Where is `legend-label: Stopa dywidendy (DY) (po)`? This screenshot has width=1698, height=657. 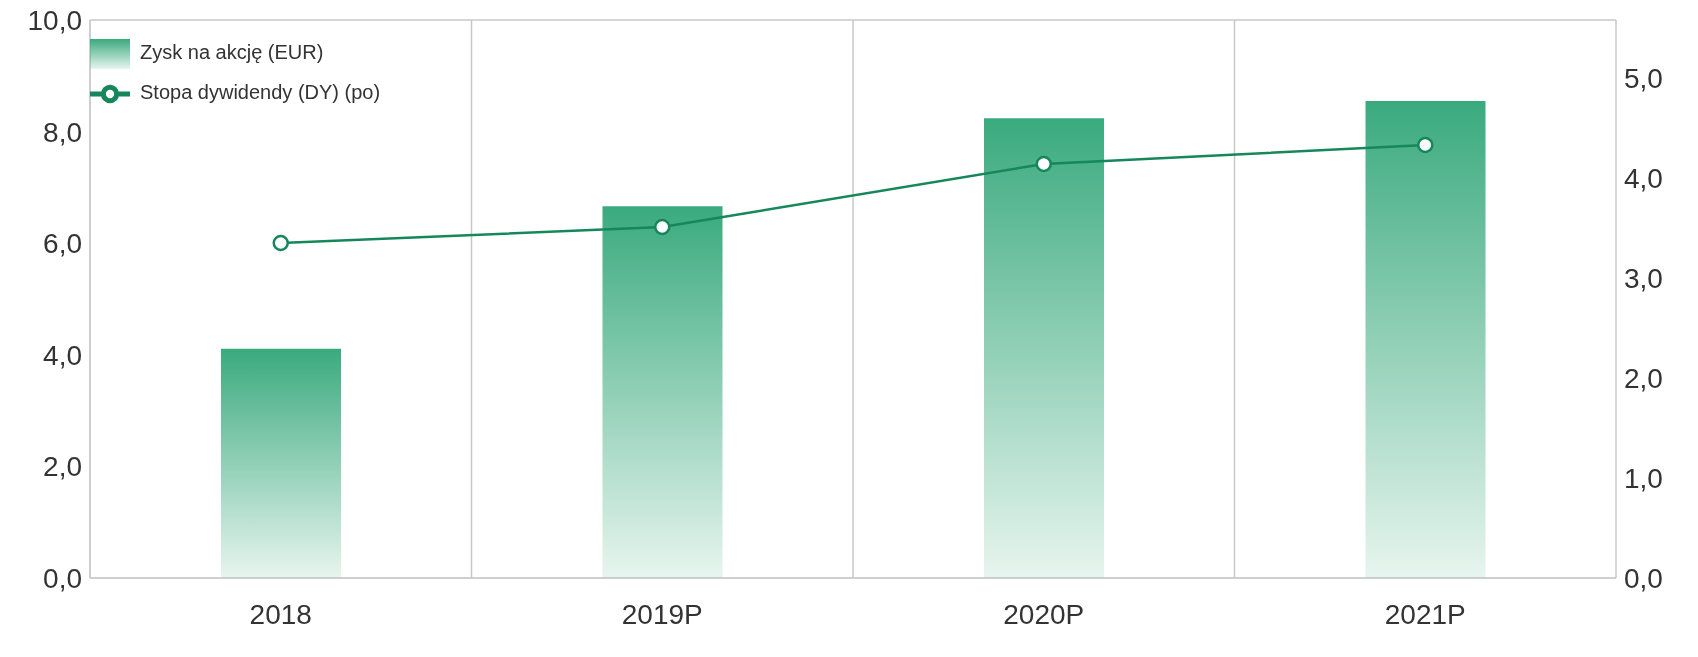 legend-label: Stopa dywidendy (DY) (po) is located at coordinates (260, 92).